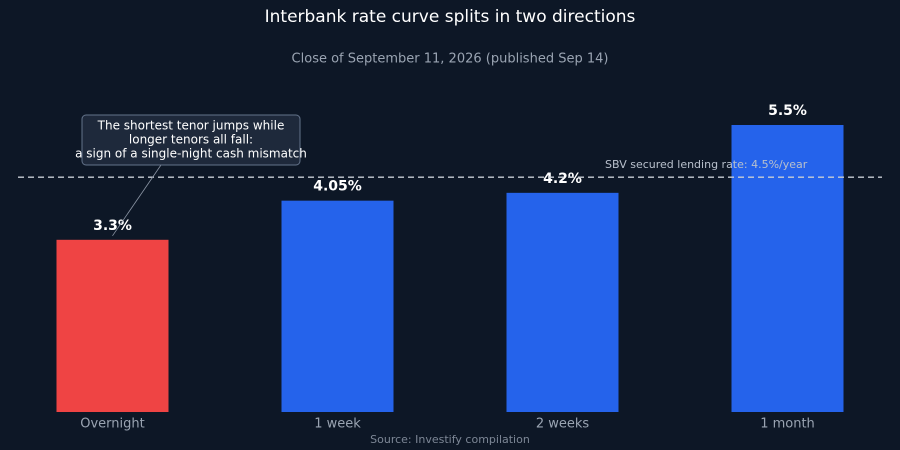  I want to click on x-tick-label: 2 weeks, so click(563, 424).